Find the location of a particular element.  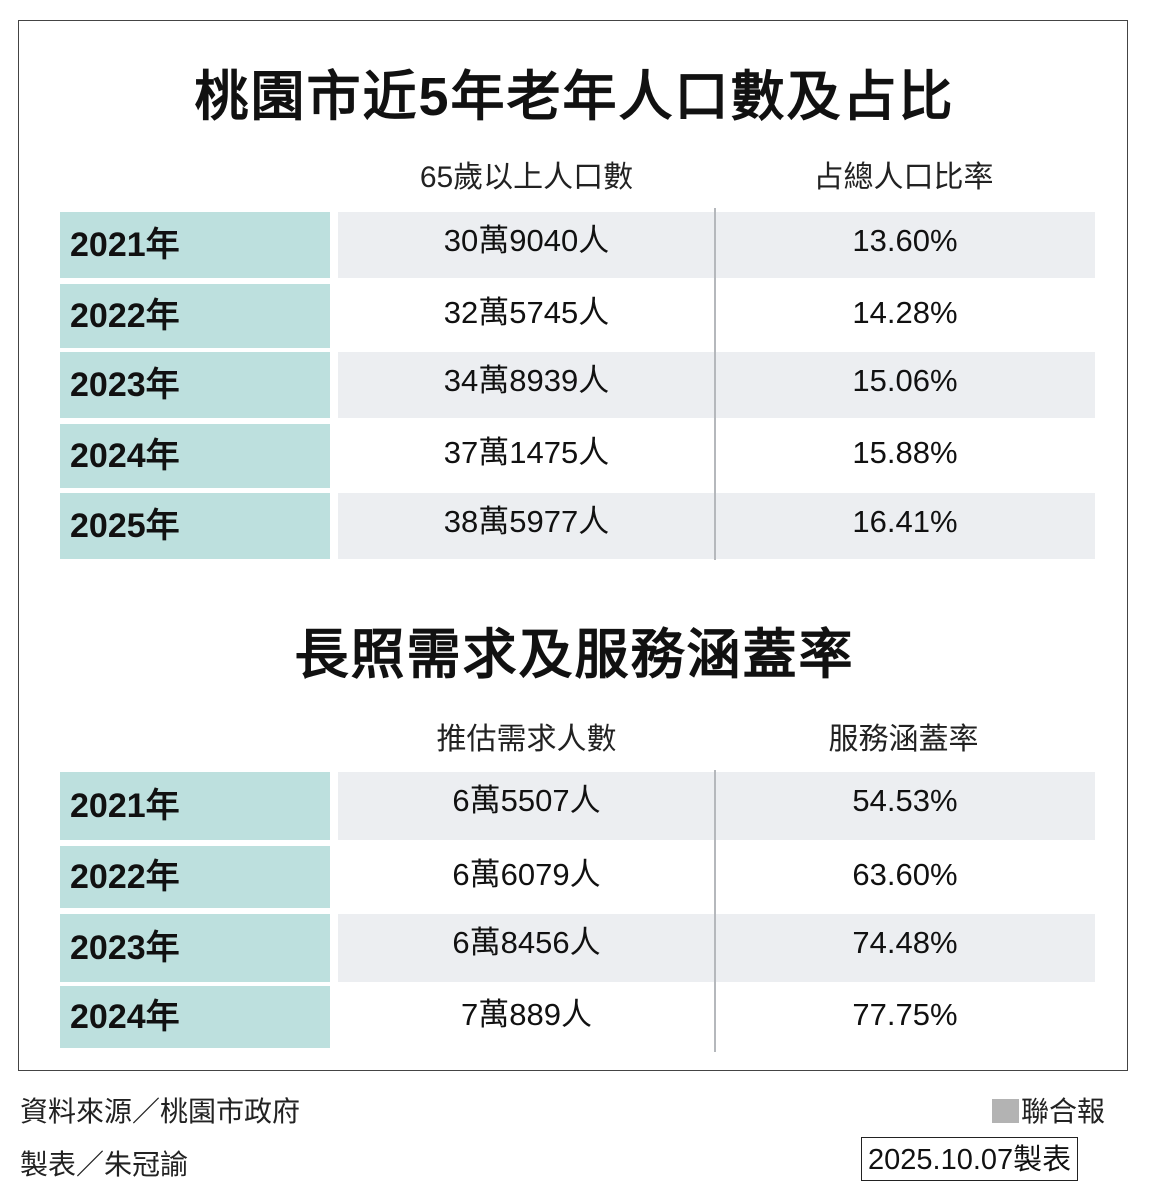

value-cell: 7萬889人 is located at coordinates (526, 1014).